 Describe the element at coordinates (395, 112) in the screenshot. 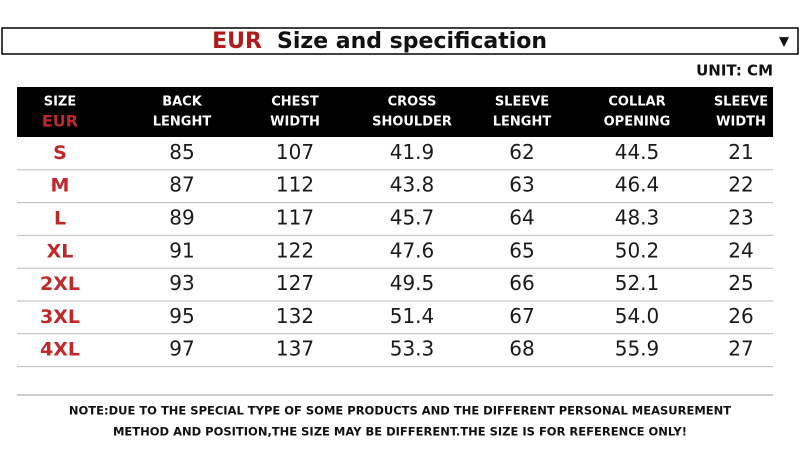

I see `table-header` at that location.